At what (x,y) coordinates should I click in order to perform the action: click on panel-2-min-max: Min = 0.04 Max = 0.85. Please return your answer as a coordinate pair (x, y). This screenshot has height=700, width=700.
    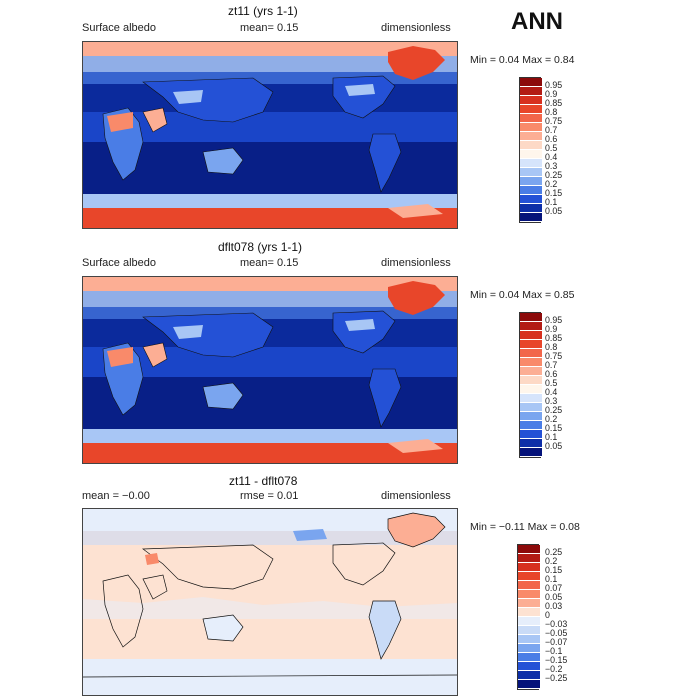
    Looking at the image, I should click on (522, 295).